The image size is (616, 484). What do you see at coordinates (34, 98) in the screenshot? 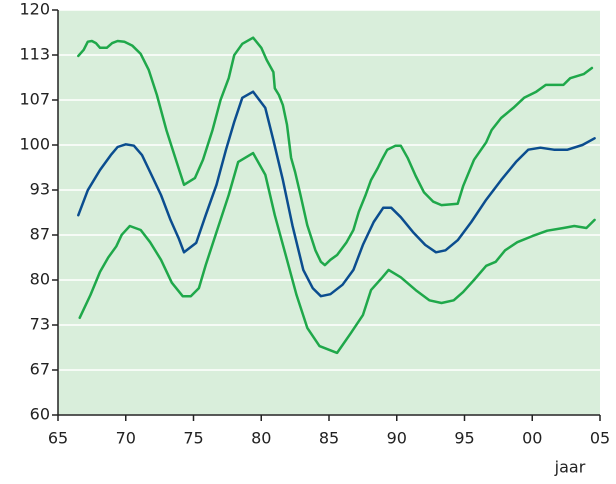
I see `y-tick-label: 107` at bounding box center [34, 98].